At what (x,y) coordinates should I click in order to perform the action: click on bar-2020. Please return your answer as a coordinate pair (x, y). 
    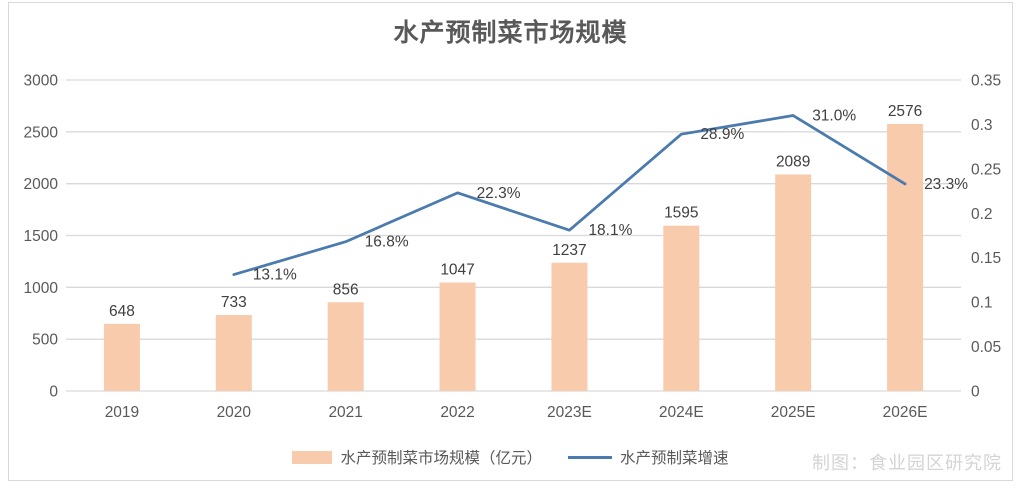
    Looking at the image, I should click on (233, 353).